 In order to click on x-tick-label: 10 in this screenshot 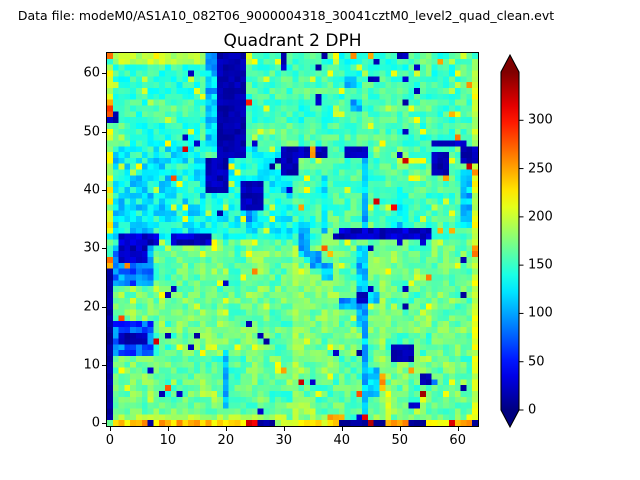, I will do `click(168, 440)`.